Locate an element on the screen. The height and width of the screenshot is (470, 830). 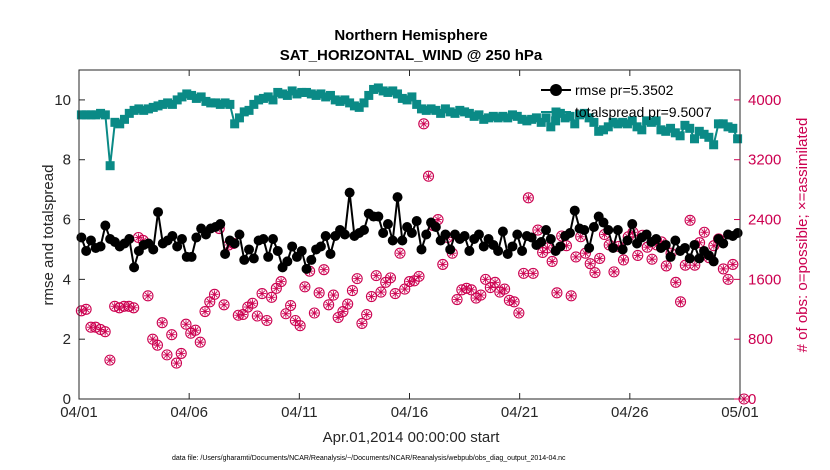
y-tick-label: 2 is located at coordinates (67, 339).